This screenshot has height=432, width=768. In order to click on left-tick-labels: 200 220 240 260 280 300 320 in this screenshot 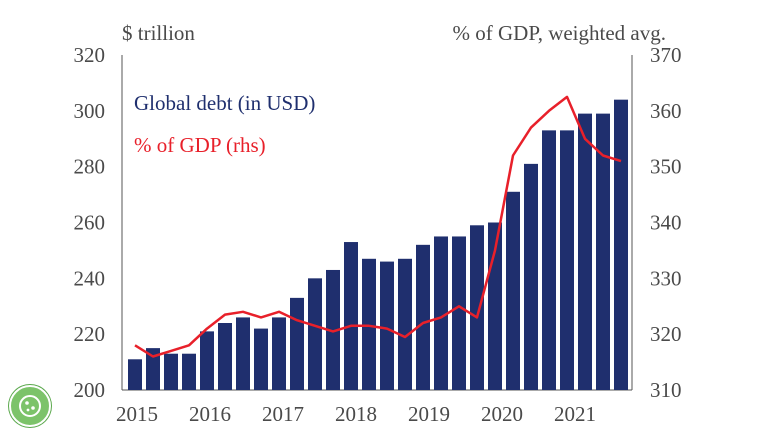, I will do `click(90, 222)`.